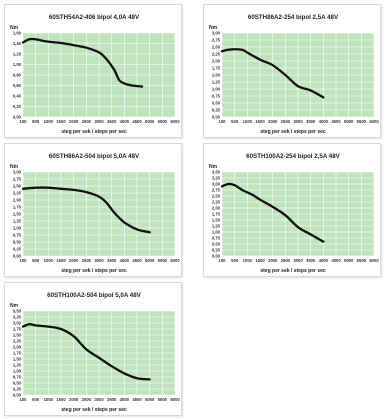 This screenshot has width=392, height=419. Describe the element at coordinates (94, 156) in the screenshot. I see `chart-title: 60STH86A2-504 bipol 5,0A 48V` at that location.